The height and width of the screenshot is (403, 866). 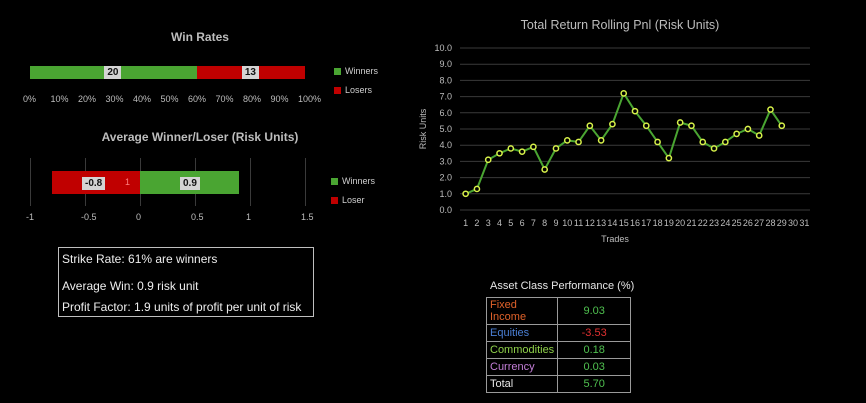 What do you see at coordinates (445, 97) in the screenshot?
I see `y-tick-label: 7.0` at bounding box center [445, 97].